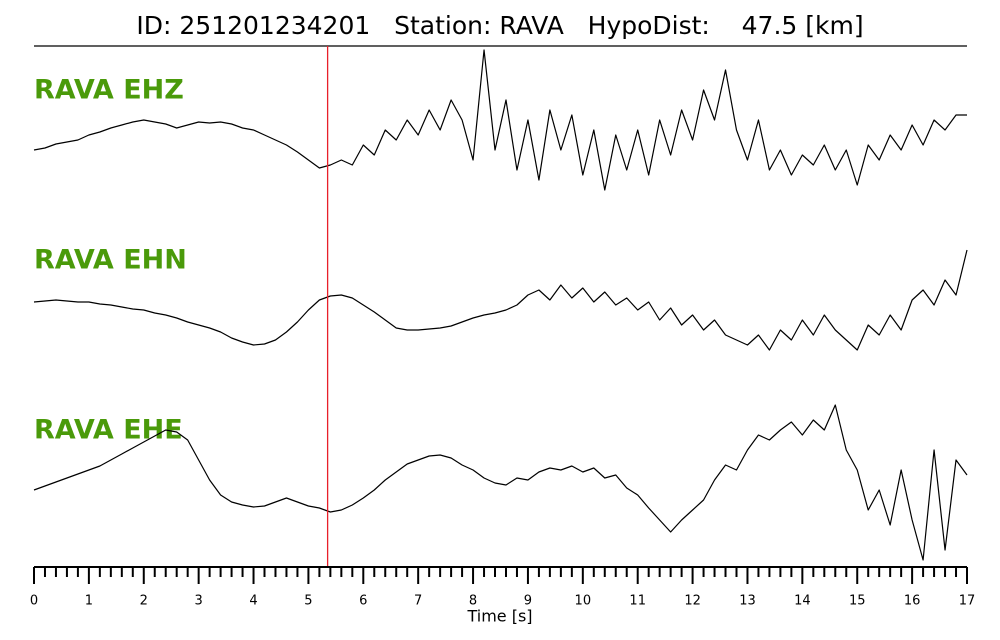 The width and height of the screenshot is (1000, 640). What do you see at coordinates (308, 601) in the screenshot?
I see `x-tick-label: 5` at bounding box center [308, 601].